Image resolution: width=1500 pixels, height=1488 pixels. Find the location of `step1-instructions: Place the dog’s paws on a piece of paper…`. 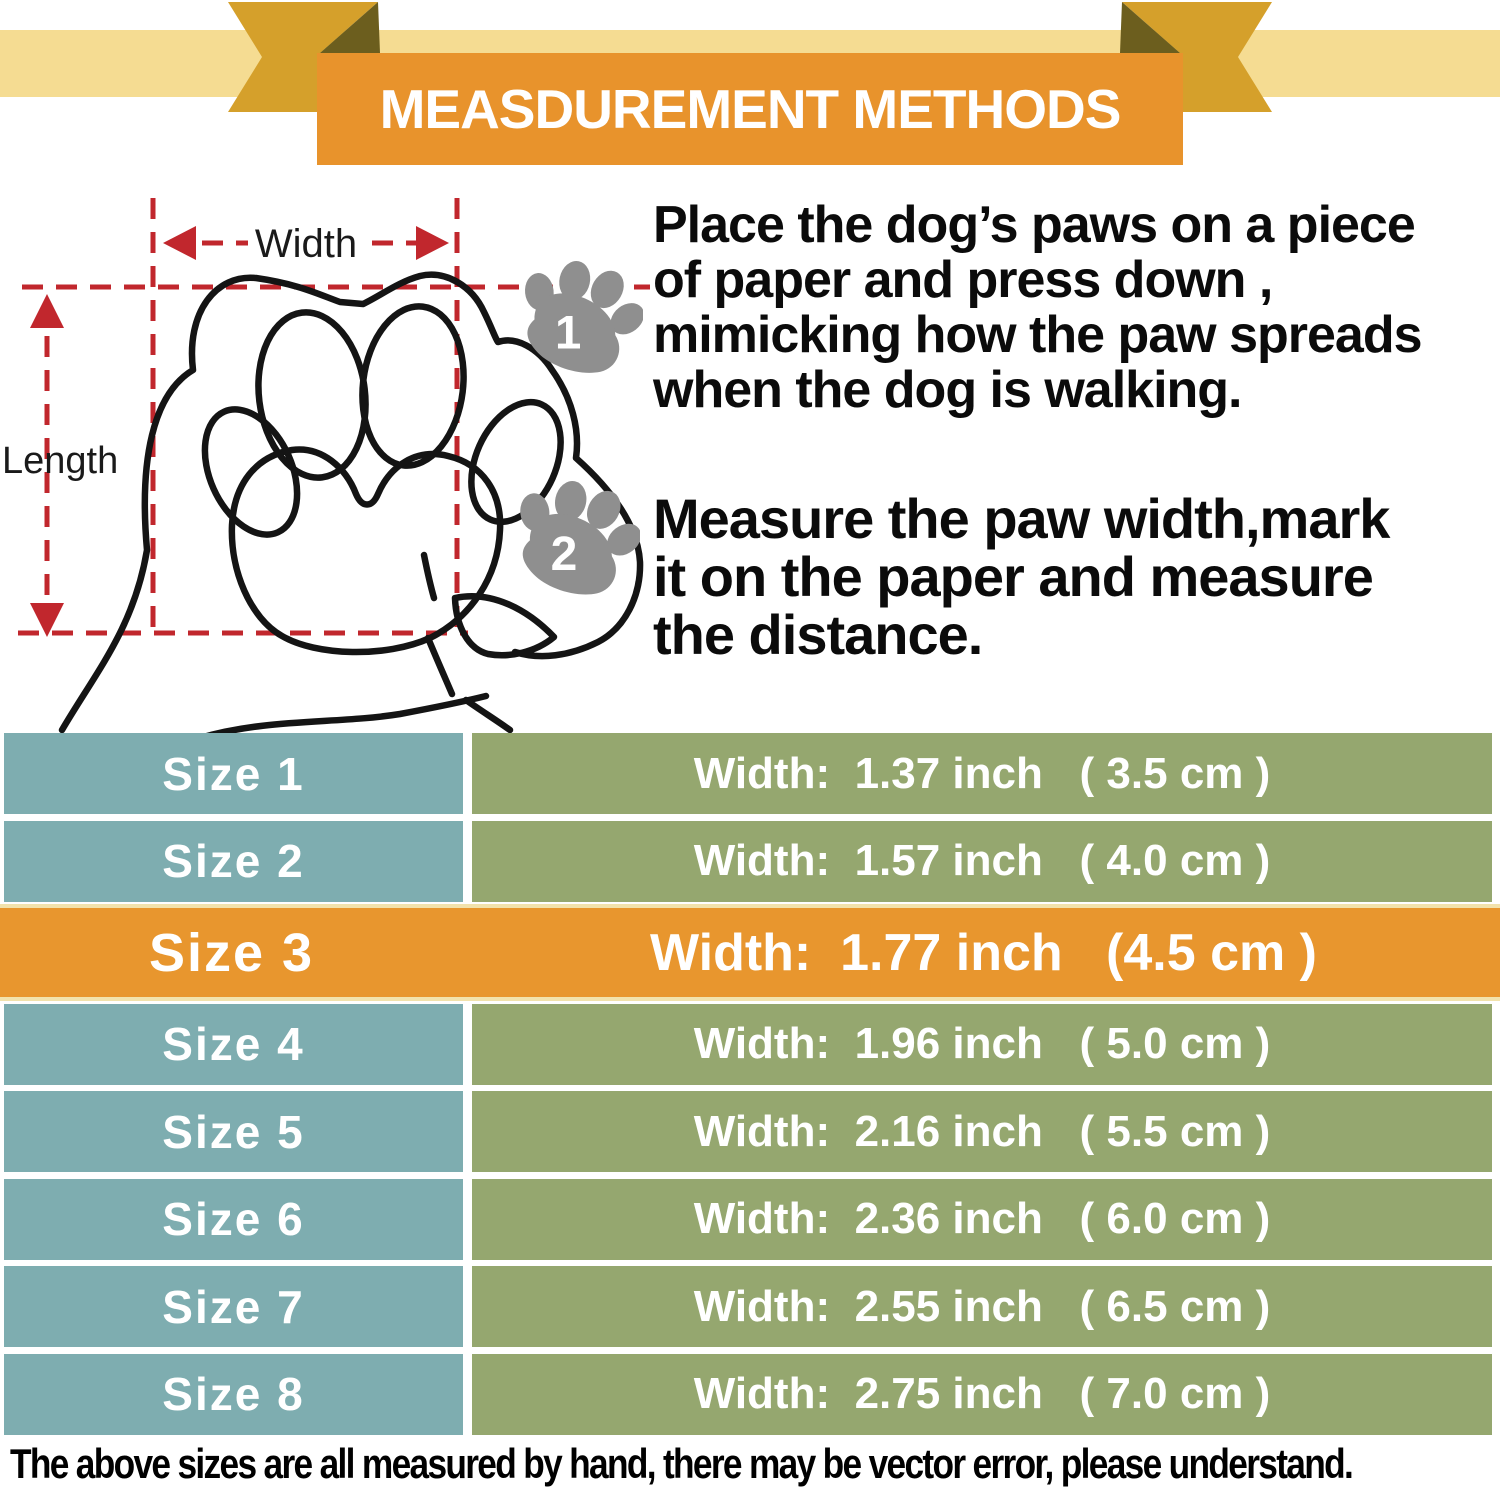

step1-instructions: Place the dog’s paws on a piece of paper… is located at coordinates (1038, 307).